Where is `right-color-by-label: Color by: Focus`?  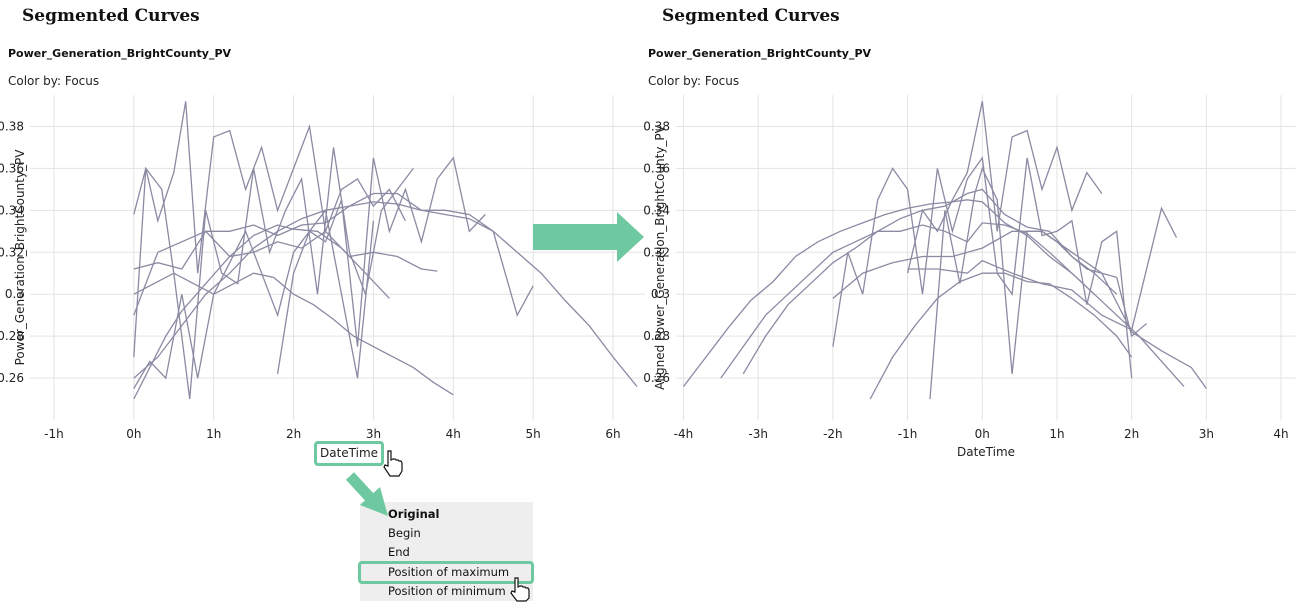 right-color-by-label: Color by: Focus is located at coordinates (694, 81).